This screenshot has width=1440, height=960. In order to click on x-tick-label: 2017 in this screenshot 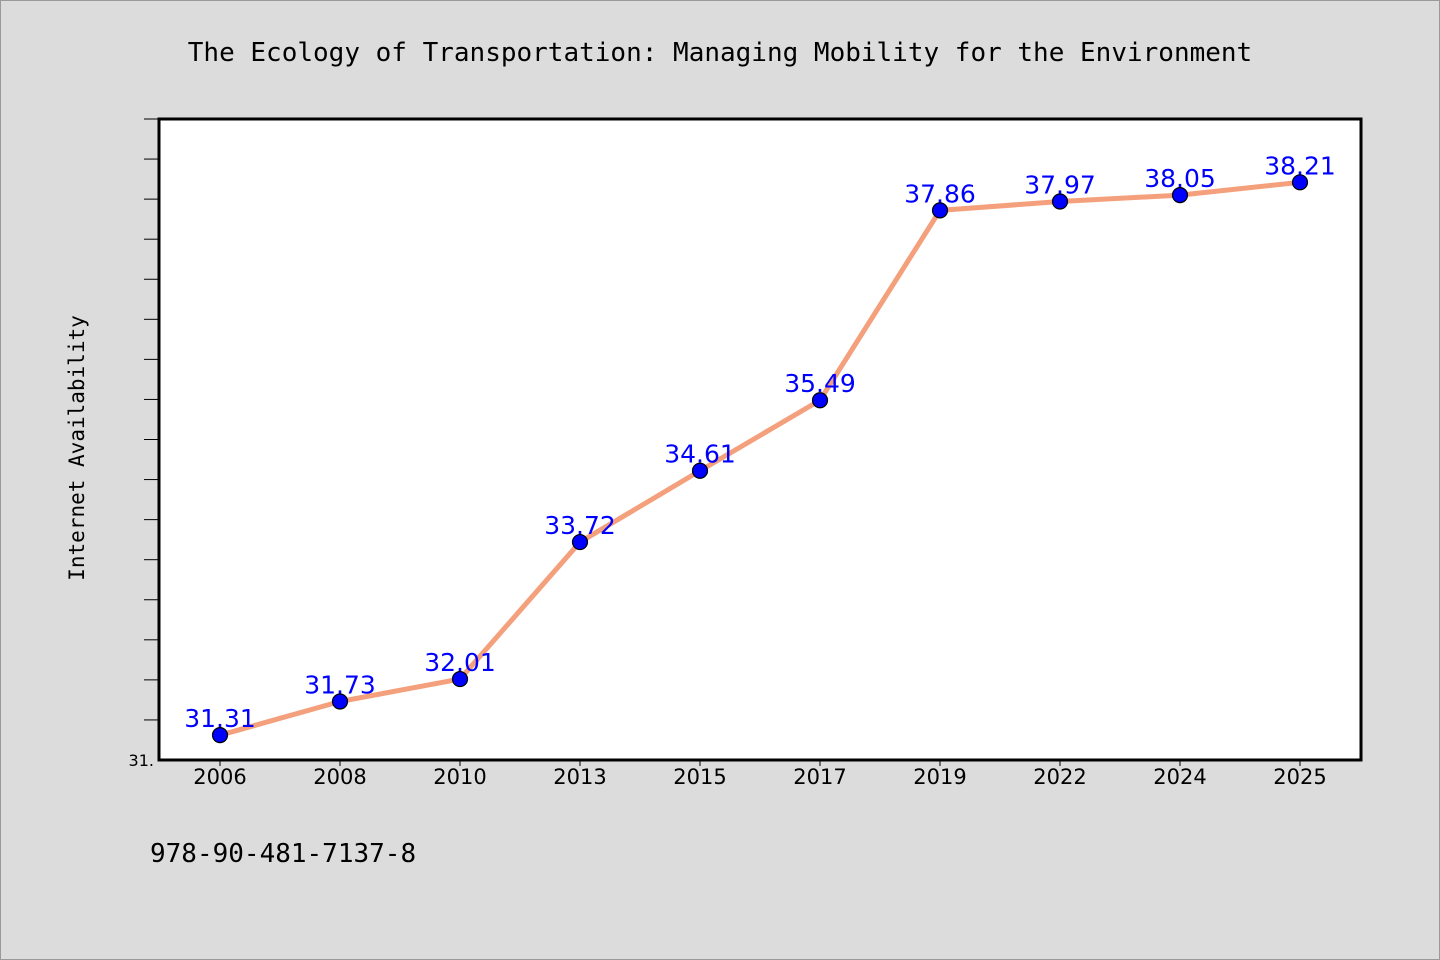, I will do `click(819, 777)`.